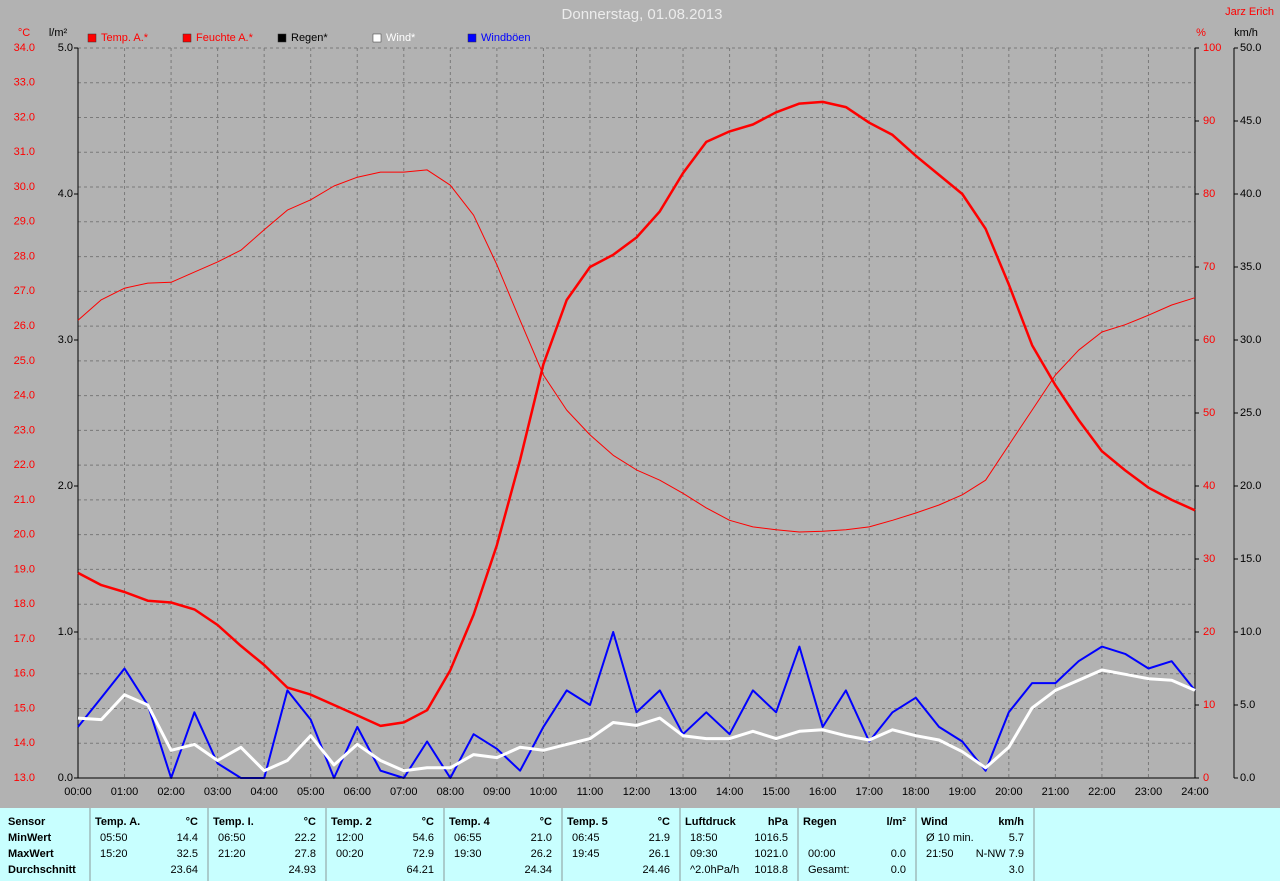 The height and width of the screenshot is (881, 1280). What do you see at coordinates (1250, 340) in the screenshot?
I see `y3-tick-label: 30.0` at bounding box center [1250, 340].